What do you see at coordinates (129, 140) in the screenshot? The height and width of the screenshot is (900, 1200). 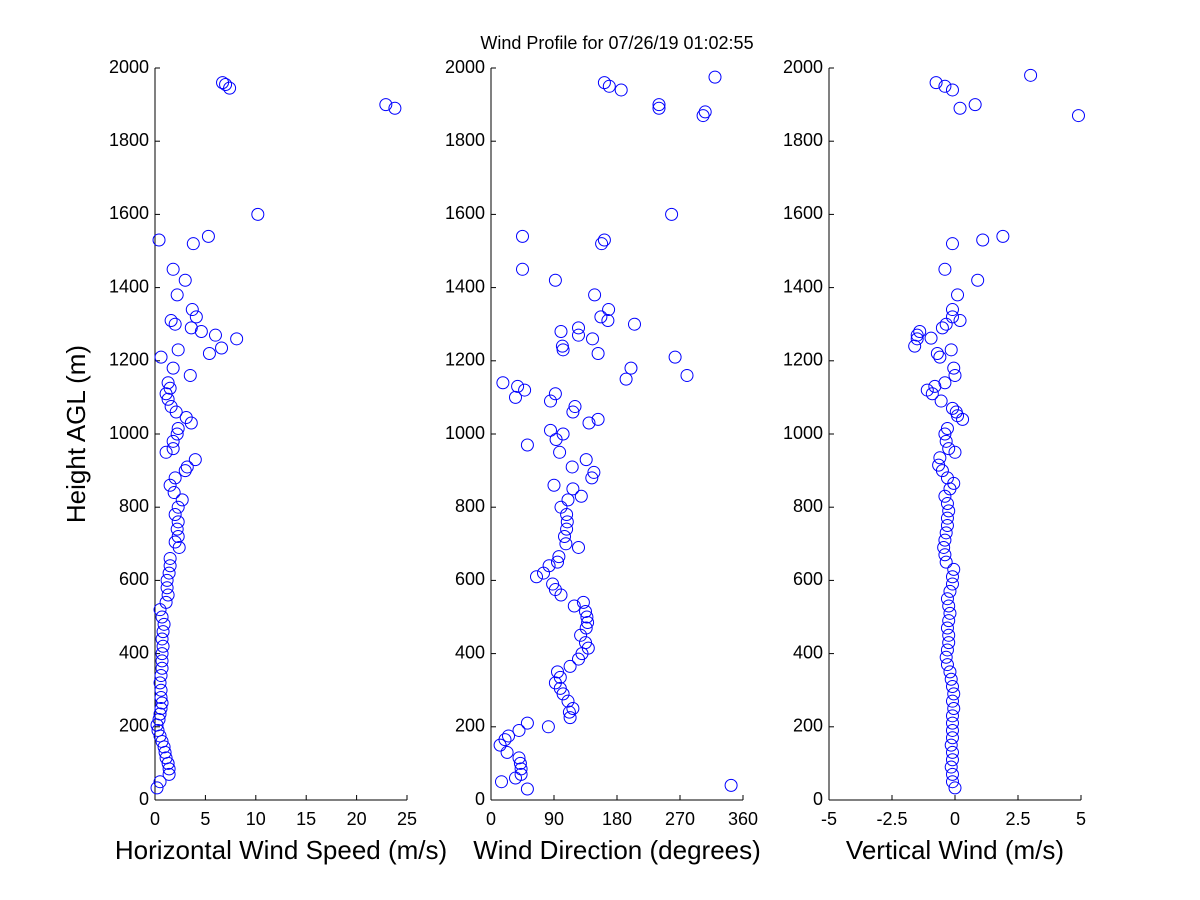 I see `y-tick-label: 1800` at bounding box center [129, 140].